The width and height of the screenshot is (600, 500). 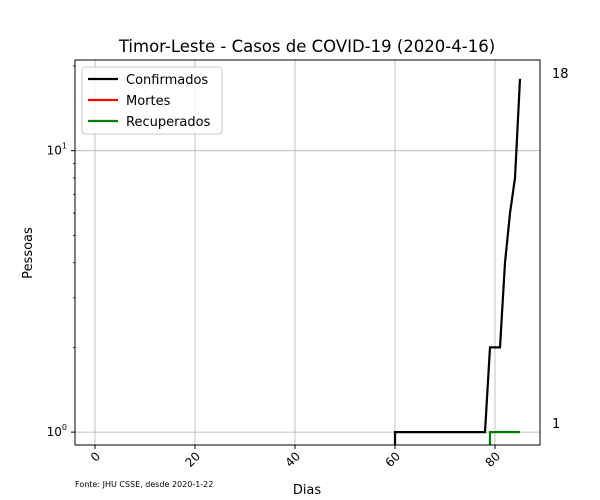 What do you see at coordinates (556, 424) in the screenshot?
I see `right-label-min: 1` at bounding box center [556, 424].